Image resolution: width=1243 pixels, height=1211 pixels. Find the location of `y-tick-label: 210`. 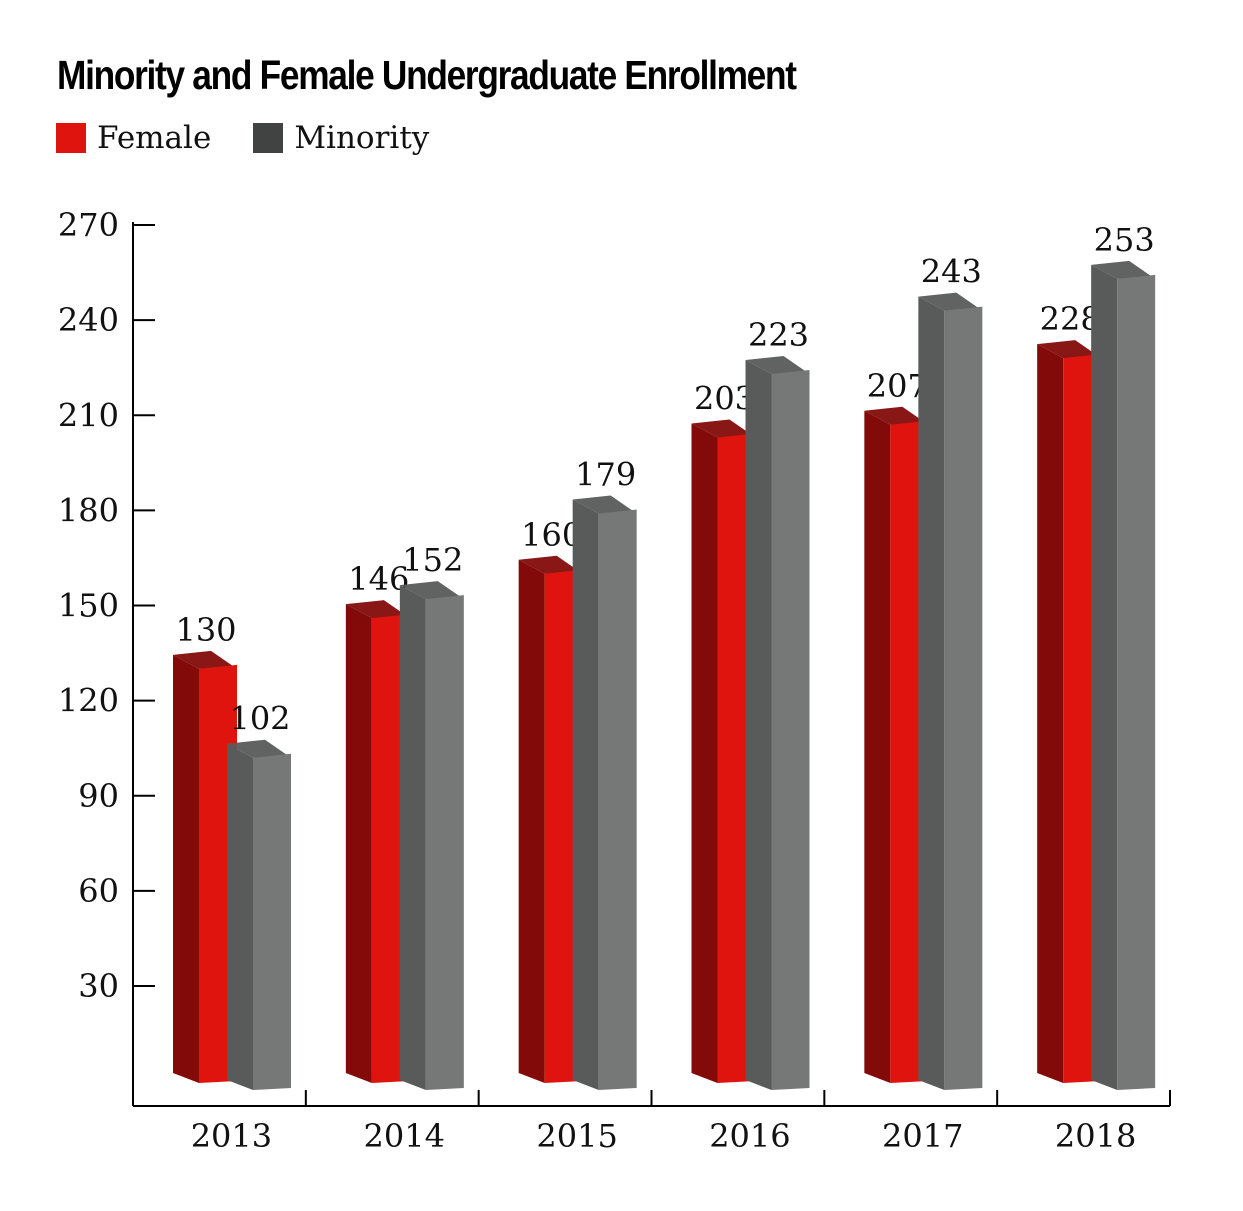

y-tick-label: 210 is located at coordinates (88, 415).